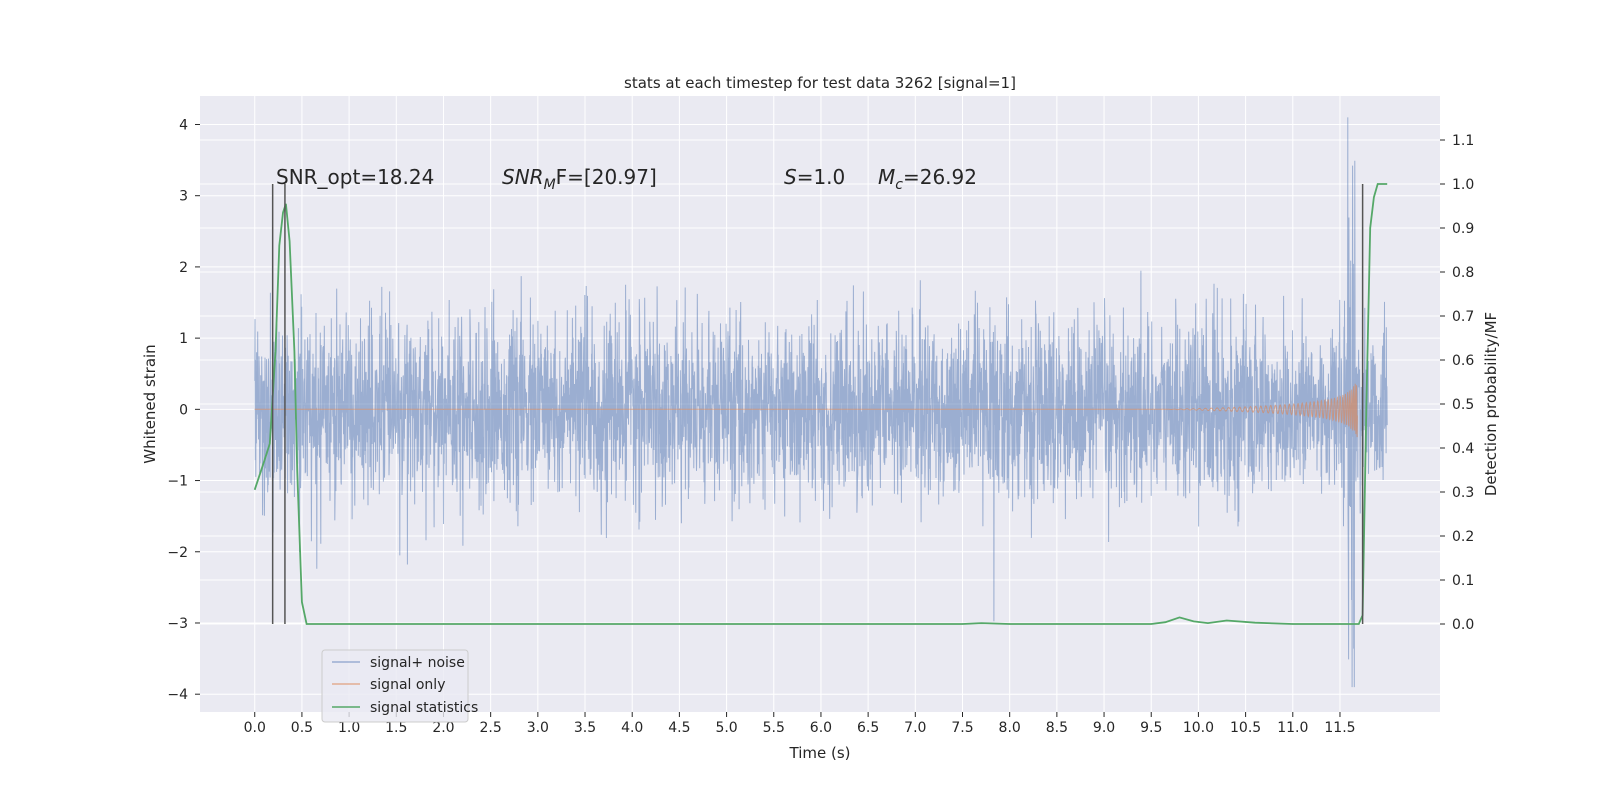  Describe the element at coordinates (523, 177) in the screenshot. I see `annotation-snr-mf-symbol: SNR` at that location.